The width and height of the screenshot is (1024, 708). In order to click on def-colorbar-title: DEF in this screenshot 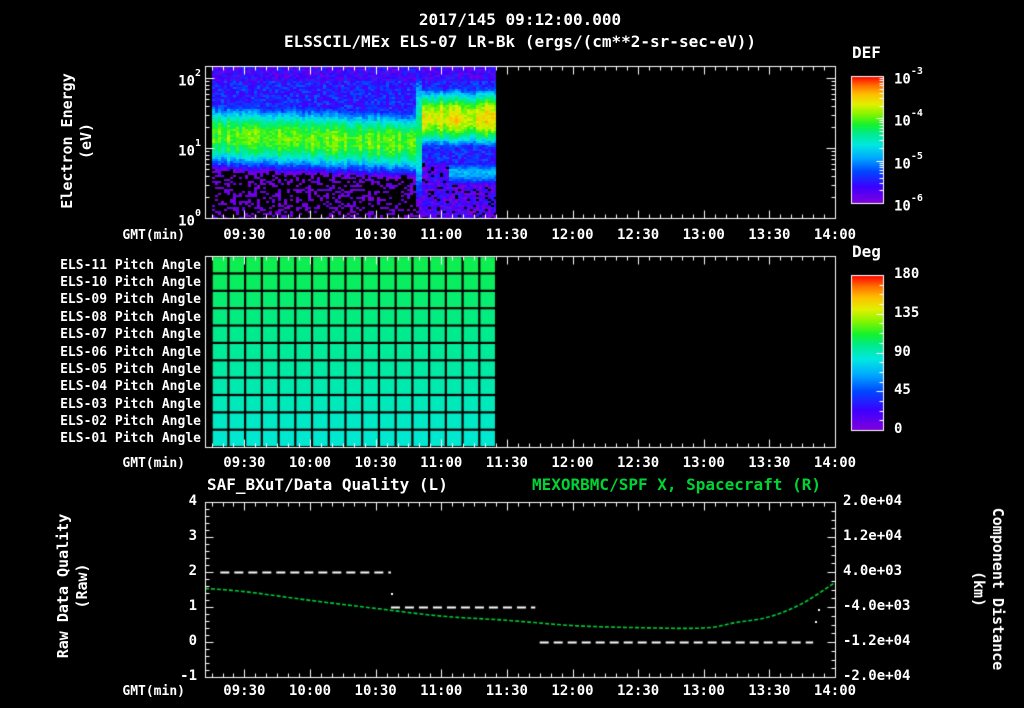, I will do `click(866, 52)`.